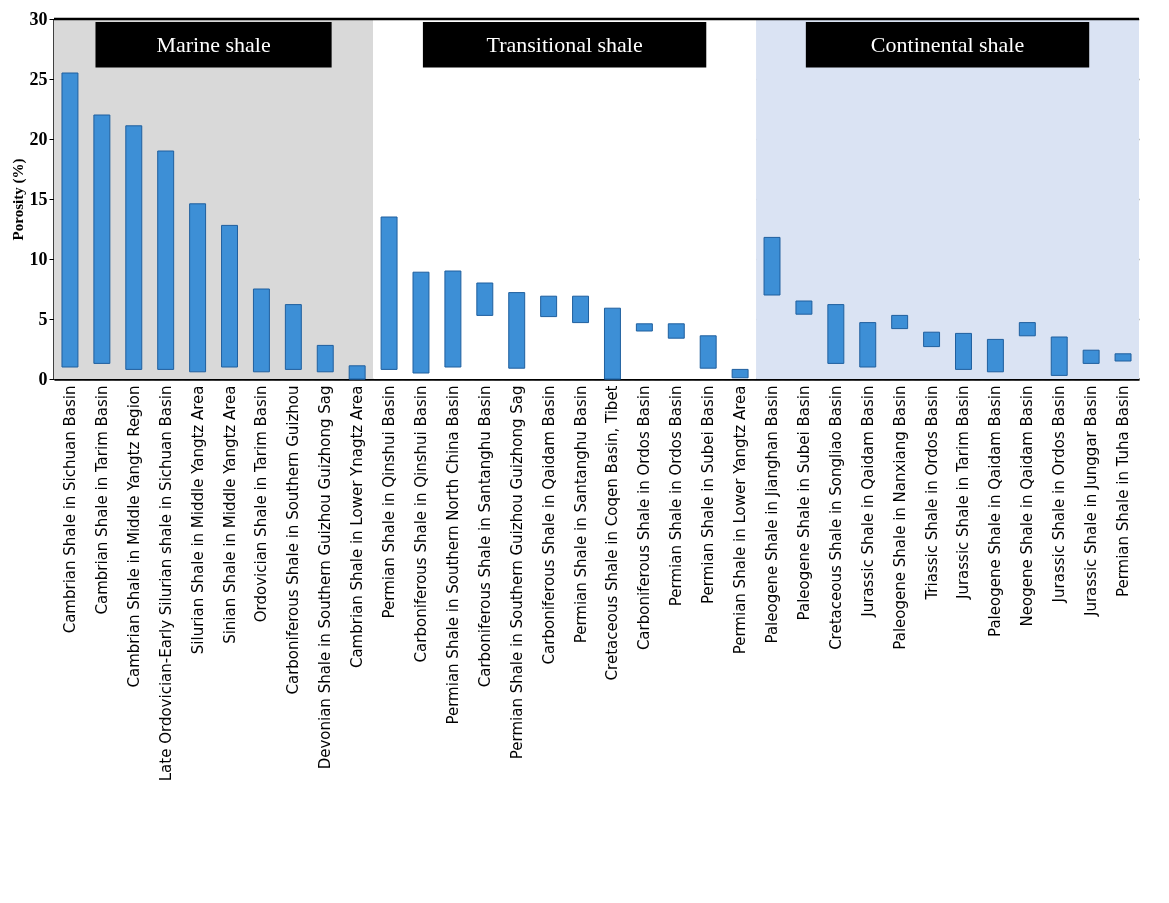 The height and width of the screenshot is (903, 1169). Describe the element at coordinates (101, 500) in the screenshot. I see `x-tick-label: Cambrian Shale in Tarim Basin` at that location.